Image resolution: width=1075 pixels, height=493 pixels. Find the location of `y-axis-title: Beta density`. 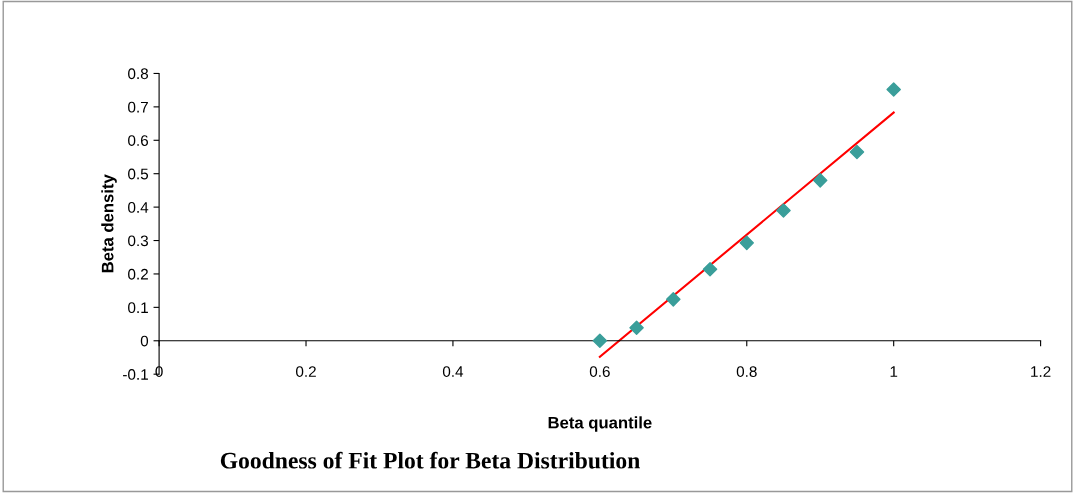

y-axis-title: Beta density is located at coordinates (109, 223).